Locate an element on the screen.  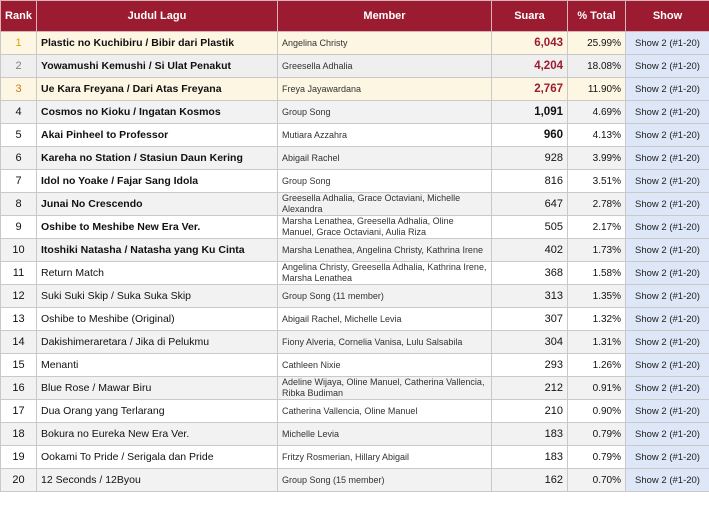
percent-total-header: % Total is located at coordinates (596, 16).